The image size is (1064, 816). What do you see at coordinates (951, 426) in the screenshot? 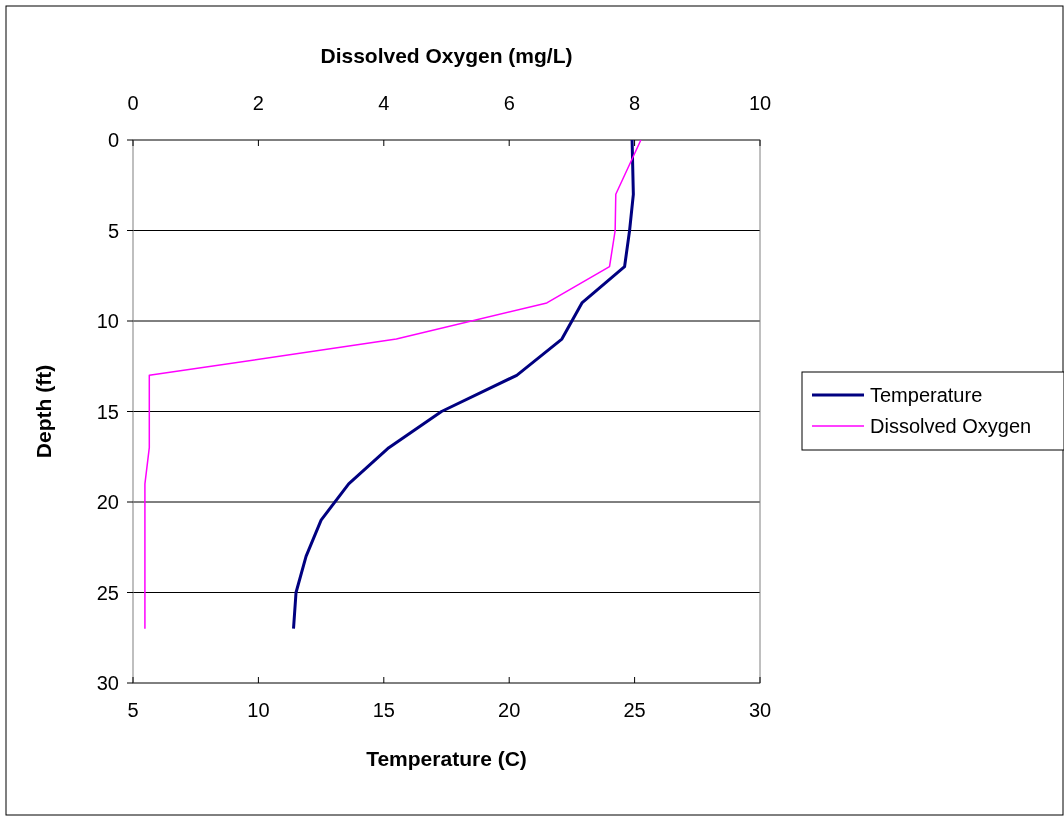
I see `legend-label: Dissolved Oxygen` at bounding box center [951, 426].